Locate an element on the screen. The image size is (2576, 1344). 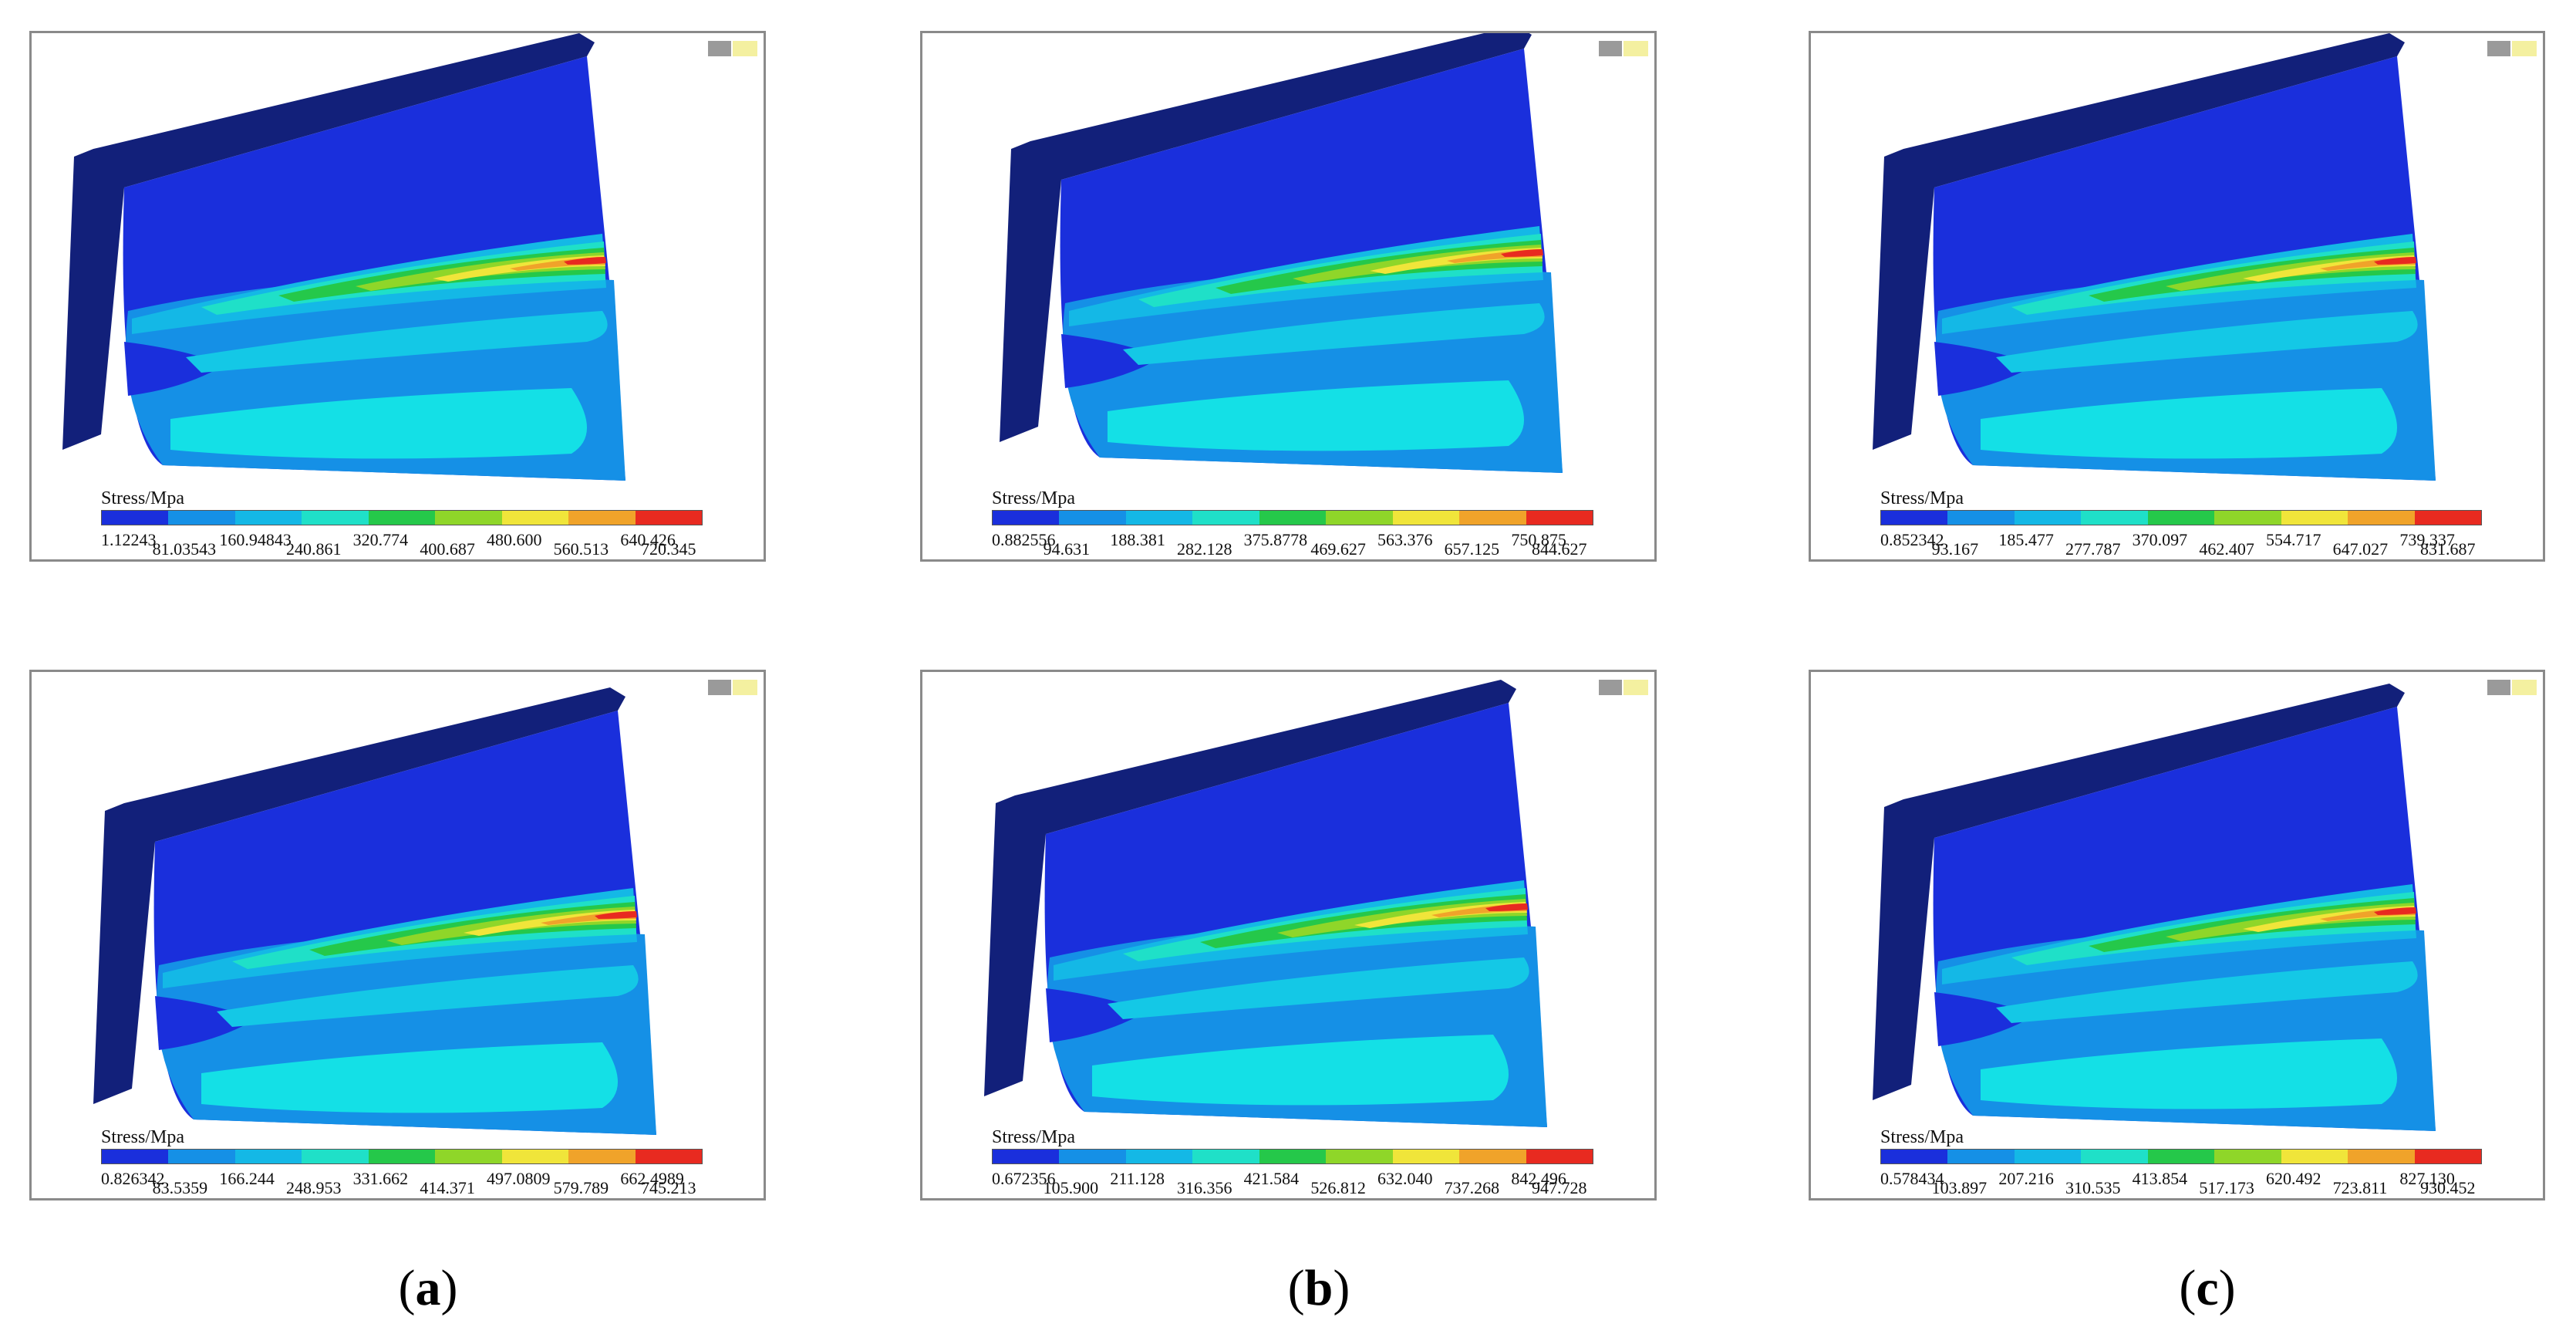
legend-tick-label: 81.03543 is located at coordinates (184, 549).